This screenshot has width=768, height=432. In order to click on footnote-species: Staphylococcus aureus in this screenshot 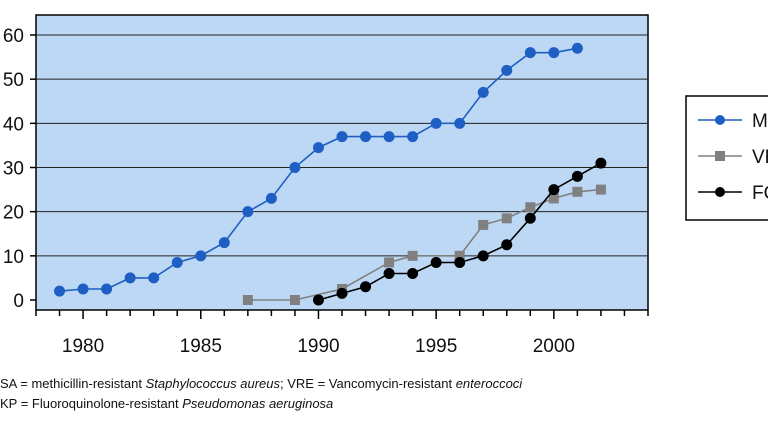, I will do `click(213, 383)`.